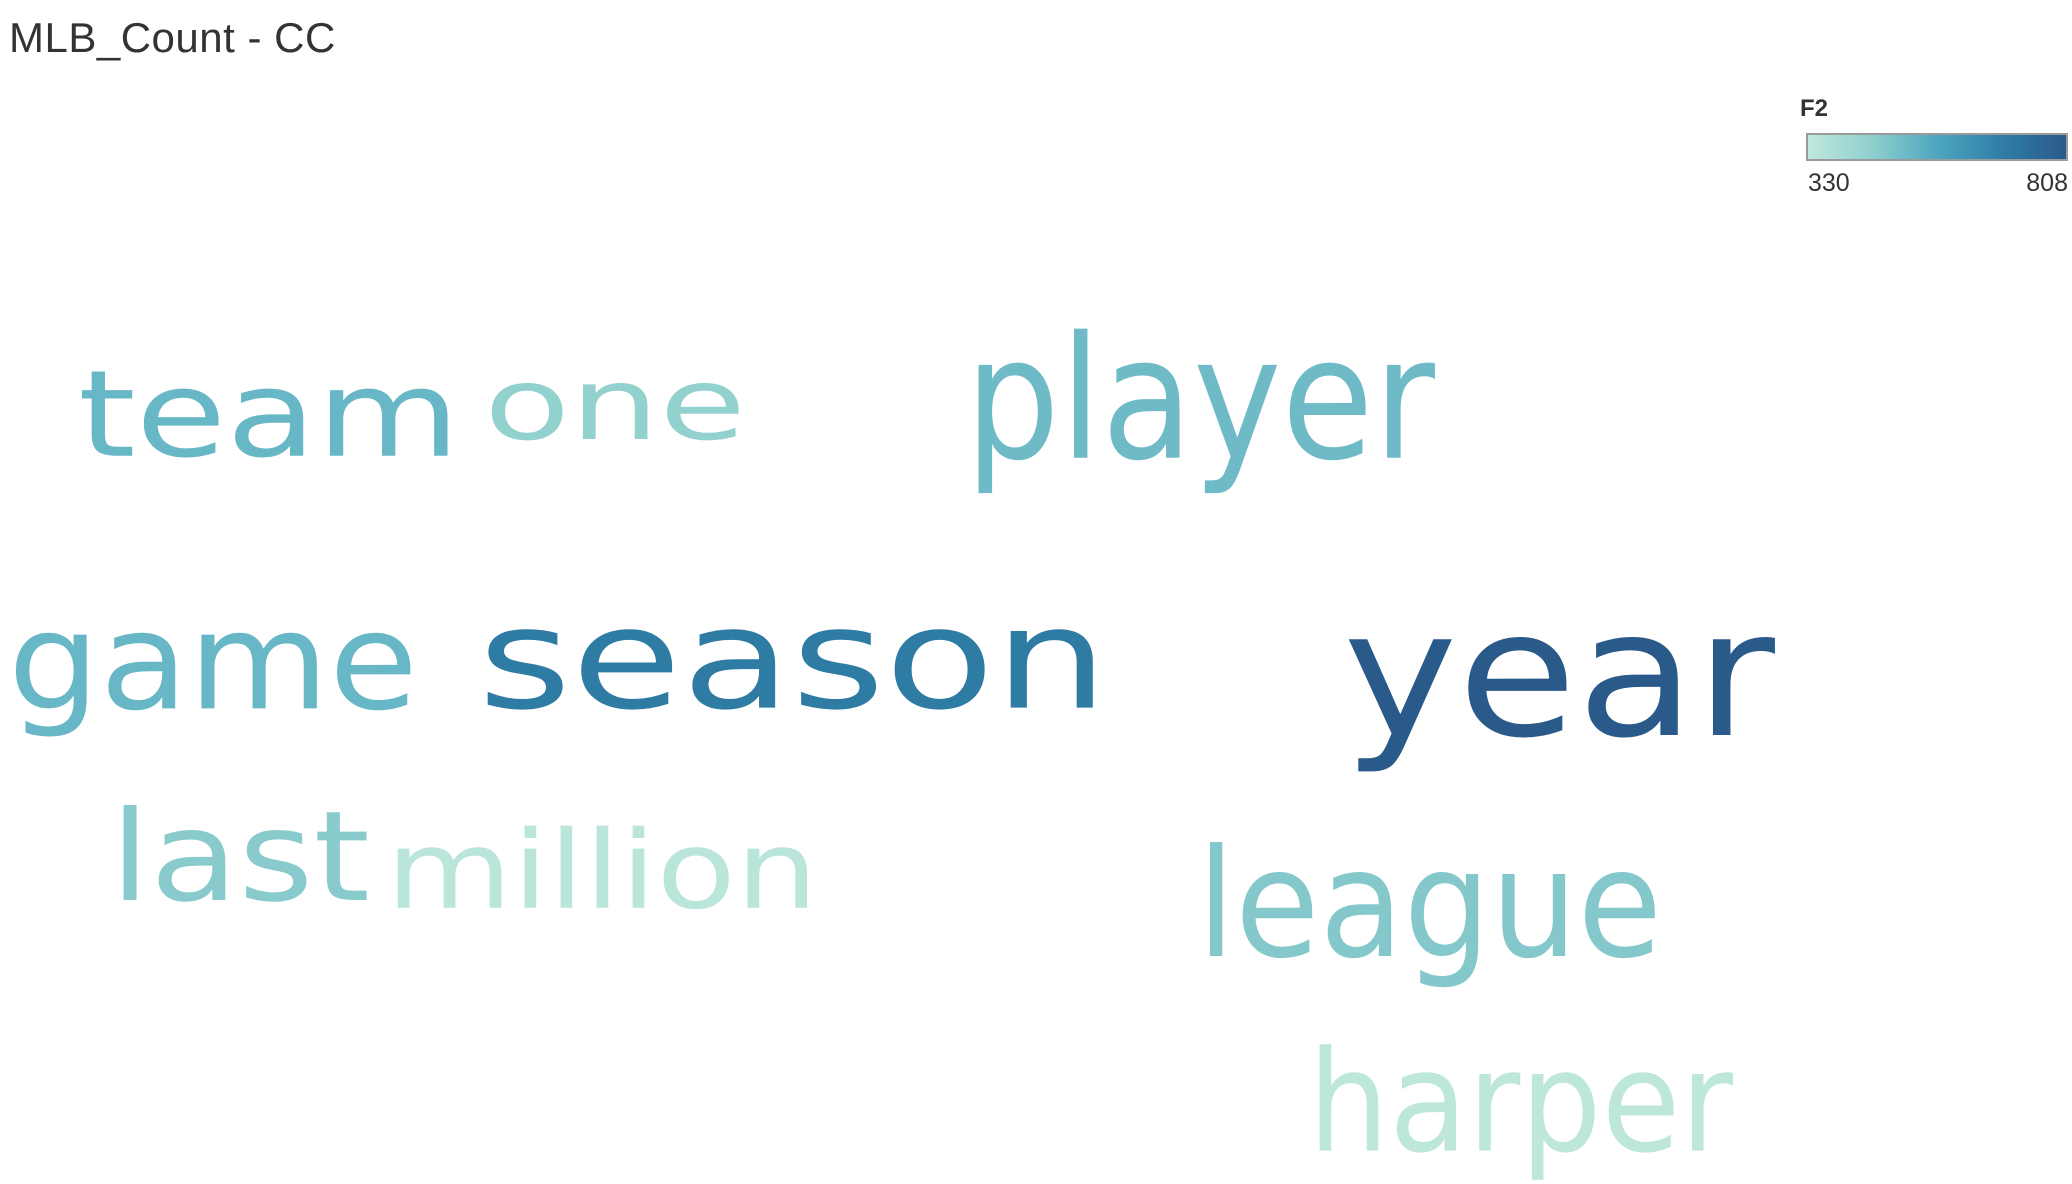  I want to click on word-league: league, so click(1429, 904).